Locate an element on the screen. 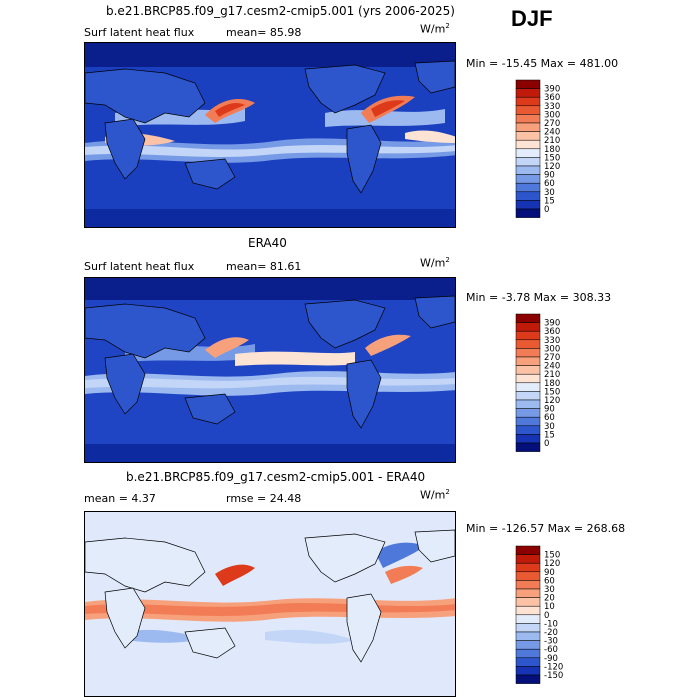 This screenshot has width=700, height=700. panel-3-map is located at coordinates (270, 604).